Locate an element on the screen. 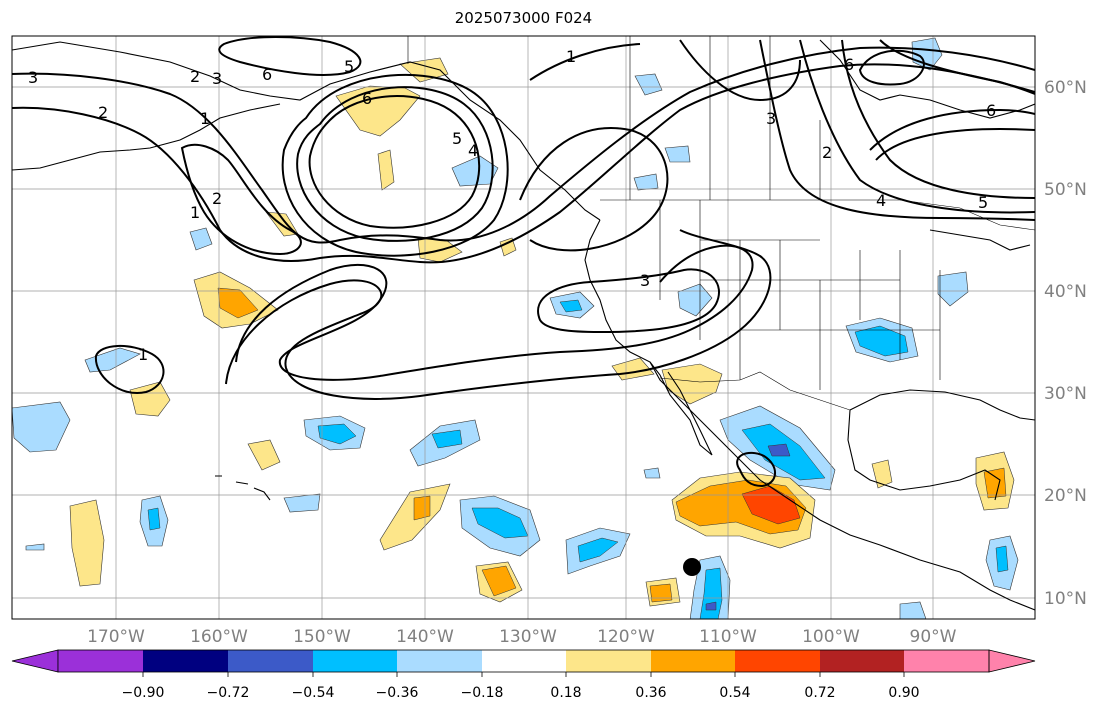  hawaii is located at coordinates (243, 488).